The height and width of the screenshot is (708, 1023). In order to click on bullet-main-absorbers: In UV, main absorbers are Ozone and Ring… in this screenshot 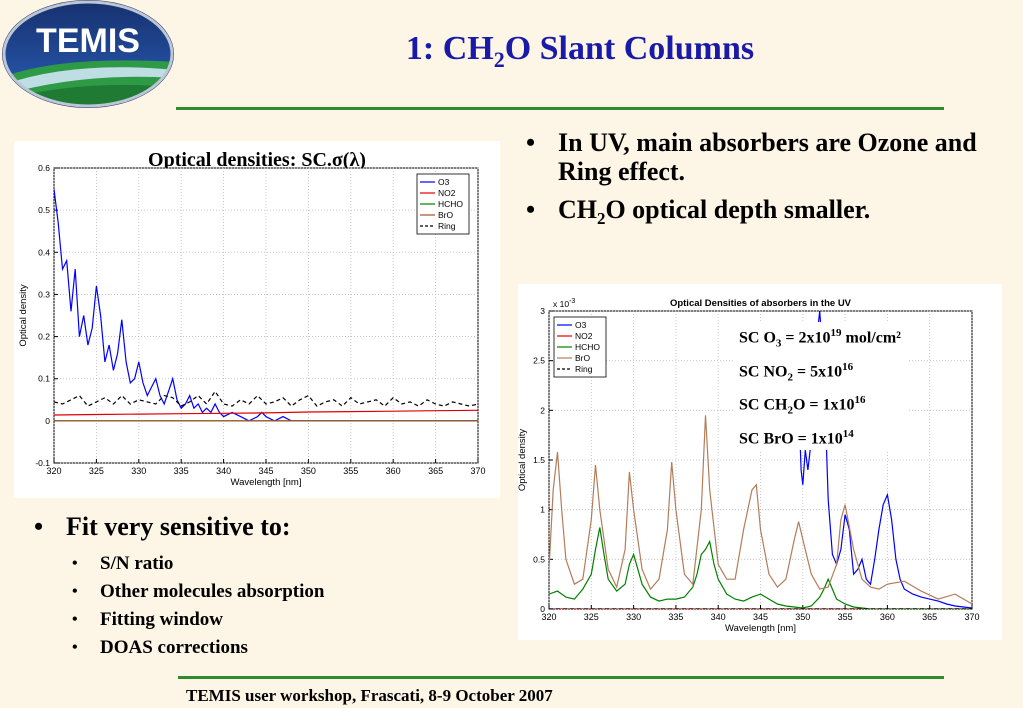, I will do `click(760, 157)`.